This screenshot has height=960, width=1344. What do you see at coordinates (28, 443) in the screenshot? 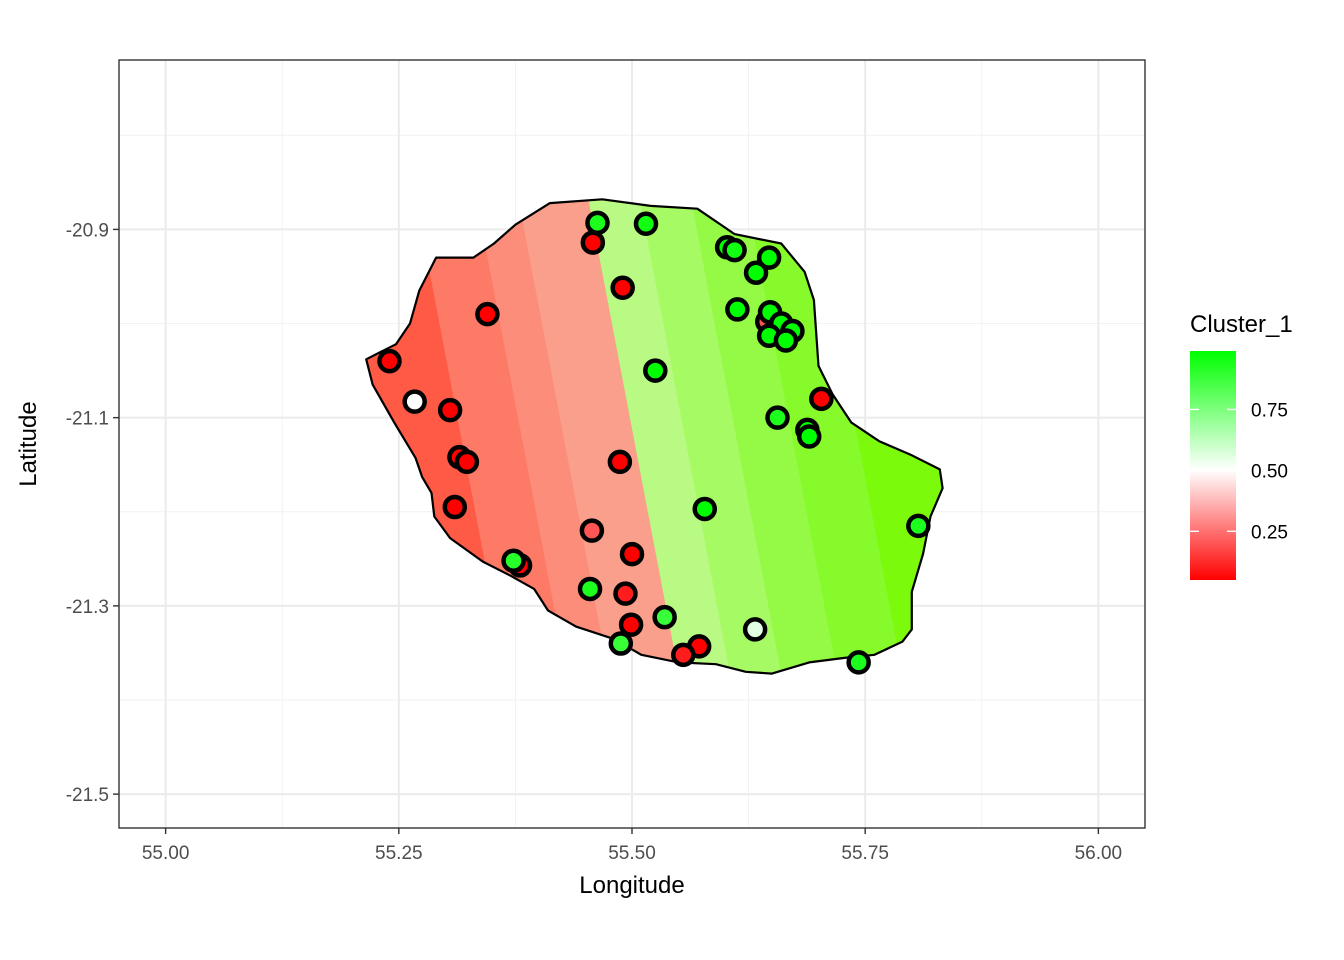
I see `y-axis-title: Latitude` at bounding box center [28, 443].